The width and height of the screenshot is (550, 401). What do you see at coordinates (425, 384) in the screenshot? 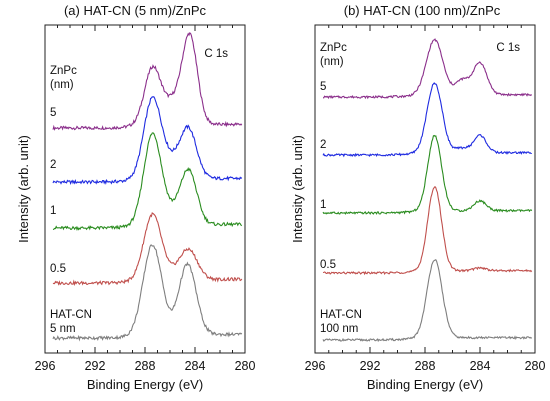
I see `panel-b-x-axis-label: Binding Energy (eV)` at bounding box center [425, 384].